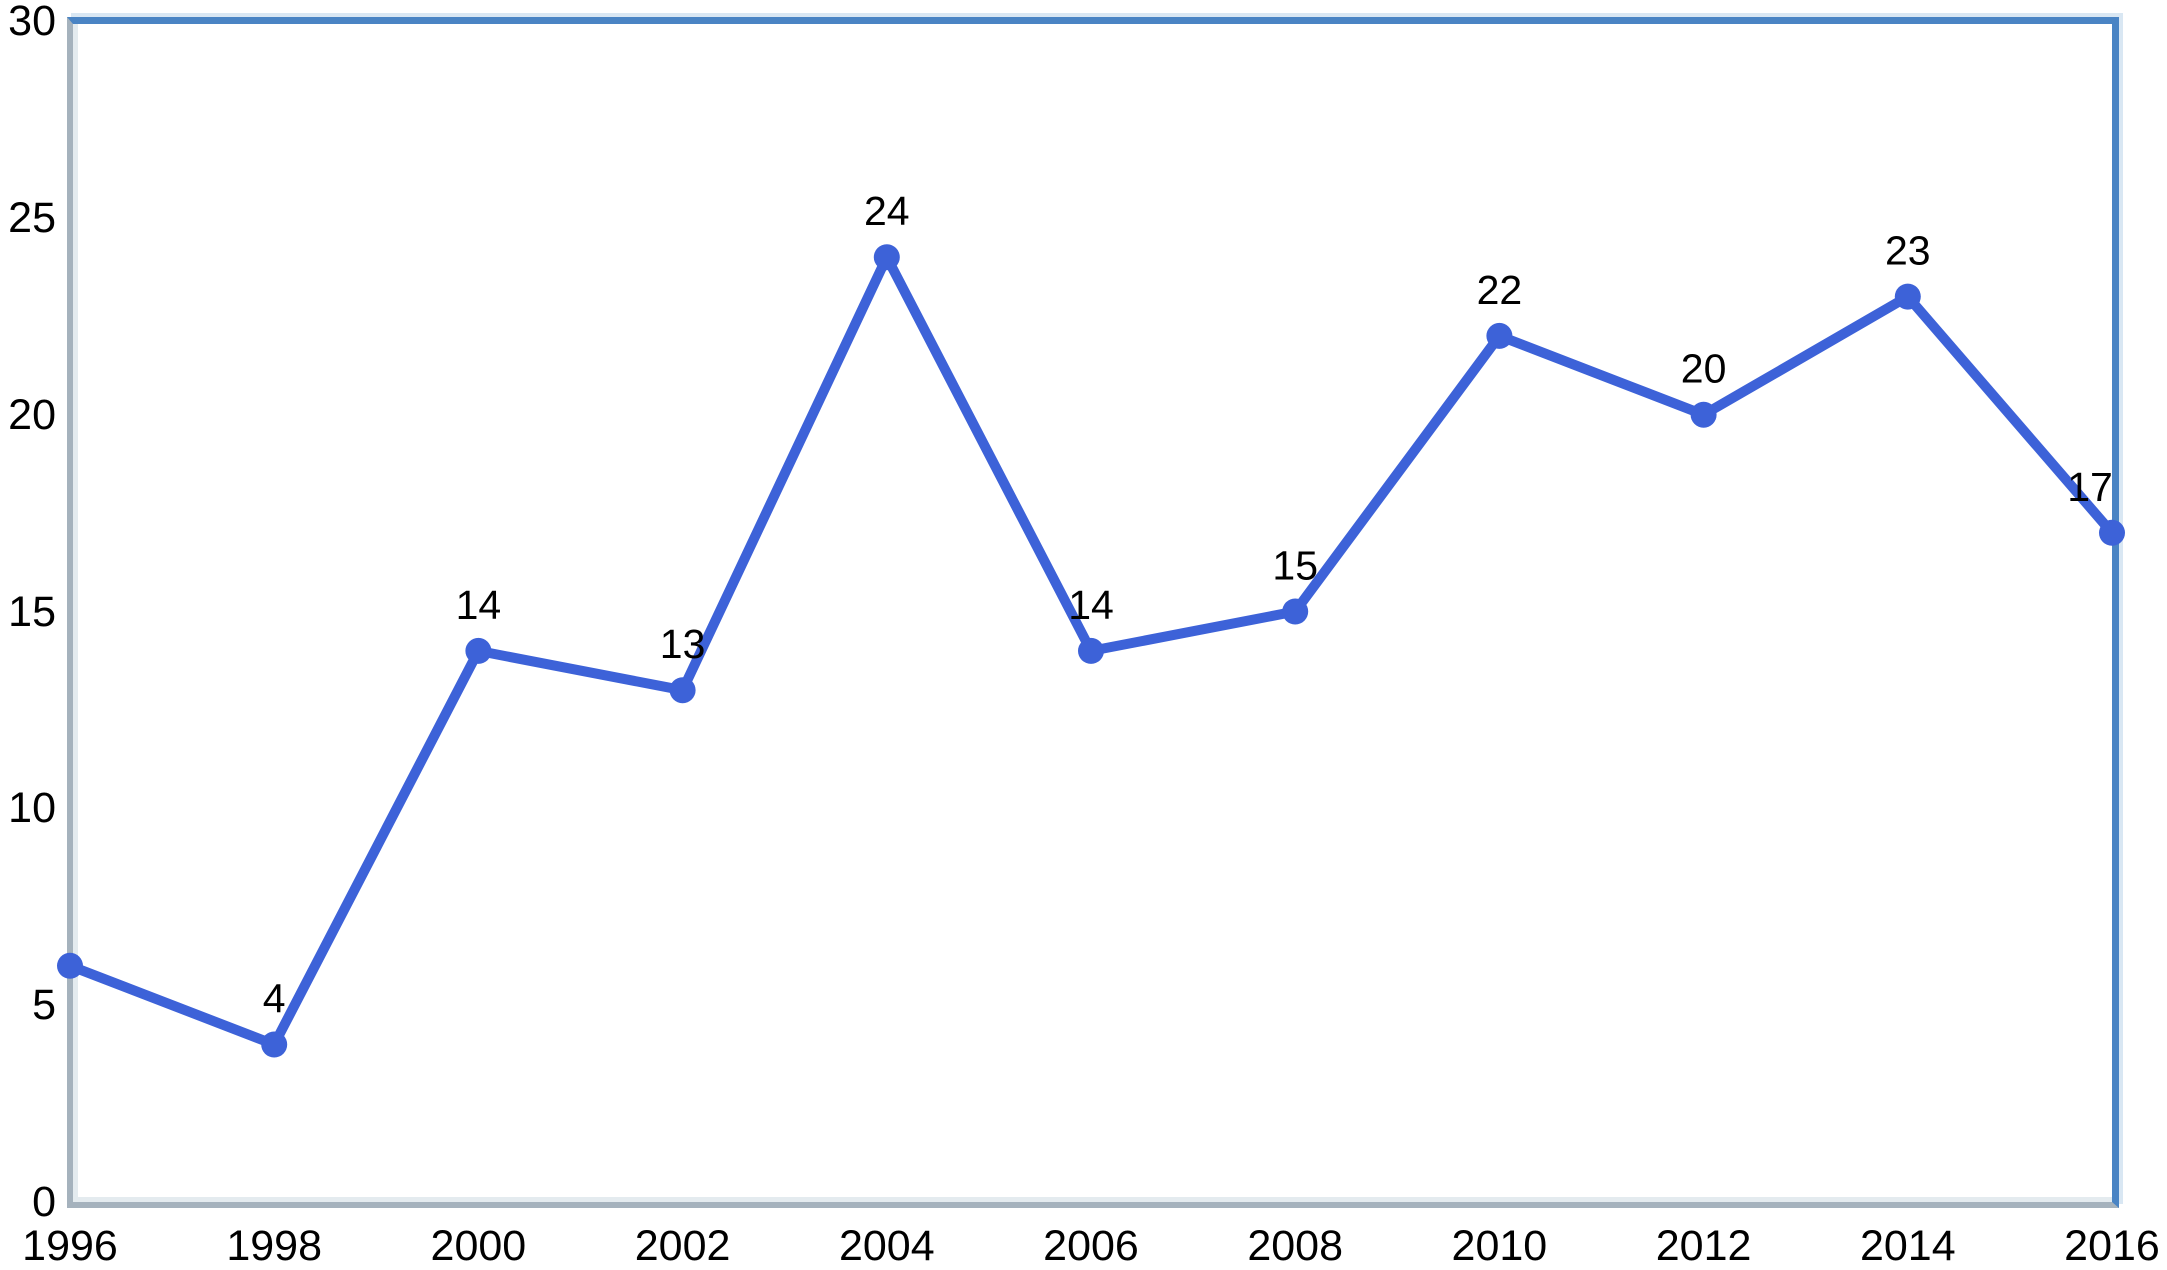 The image size is (2167, 1270). Describe the element at coordinates (1703, 1246) in the screenshot. I see `x-tick-label: 2012` at that location.